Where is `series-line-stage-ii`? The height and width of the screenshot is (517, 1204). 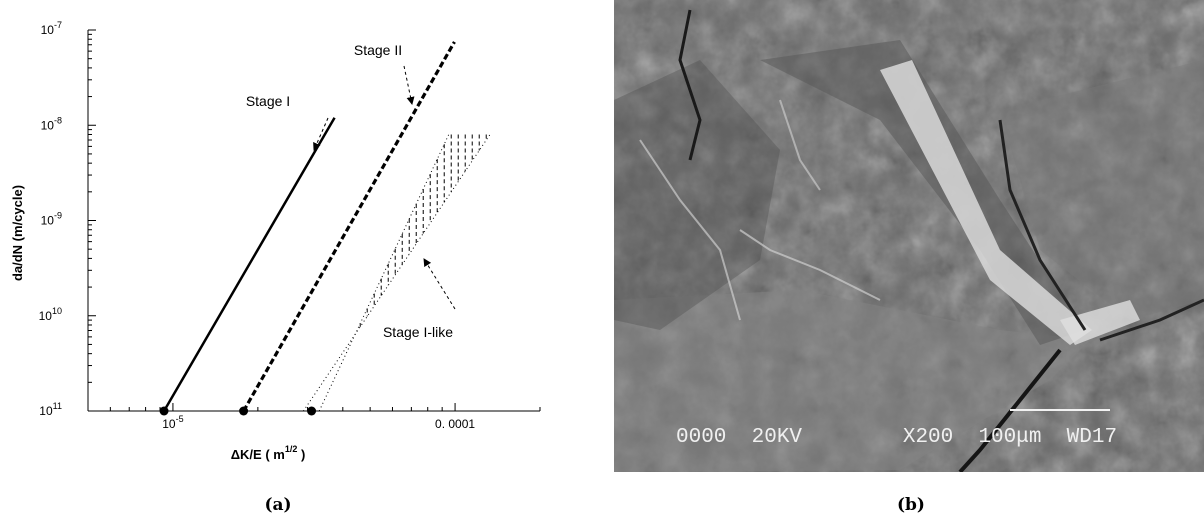
series-line-stage-ii is located at coordinates (349, 226).